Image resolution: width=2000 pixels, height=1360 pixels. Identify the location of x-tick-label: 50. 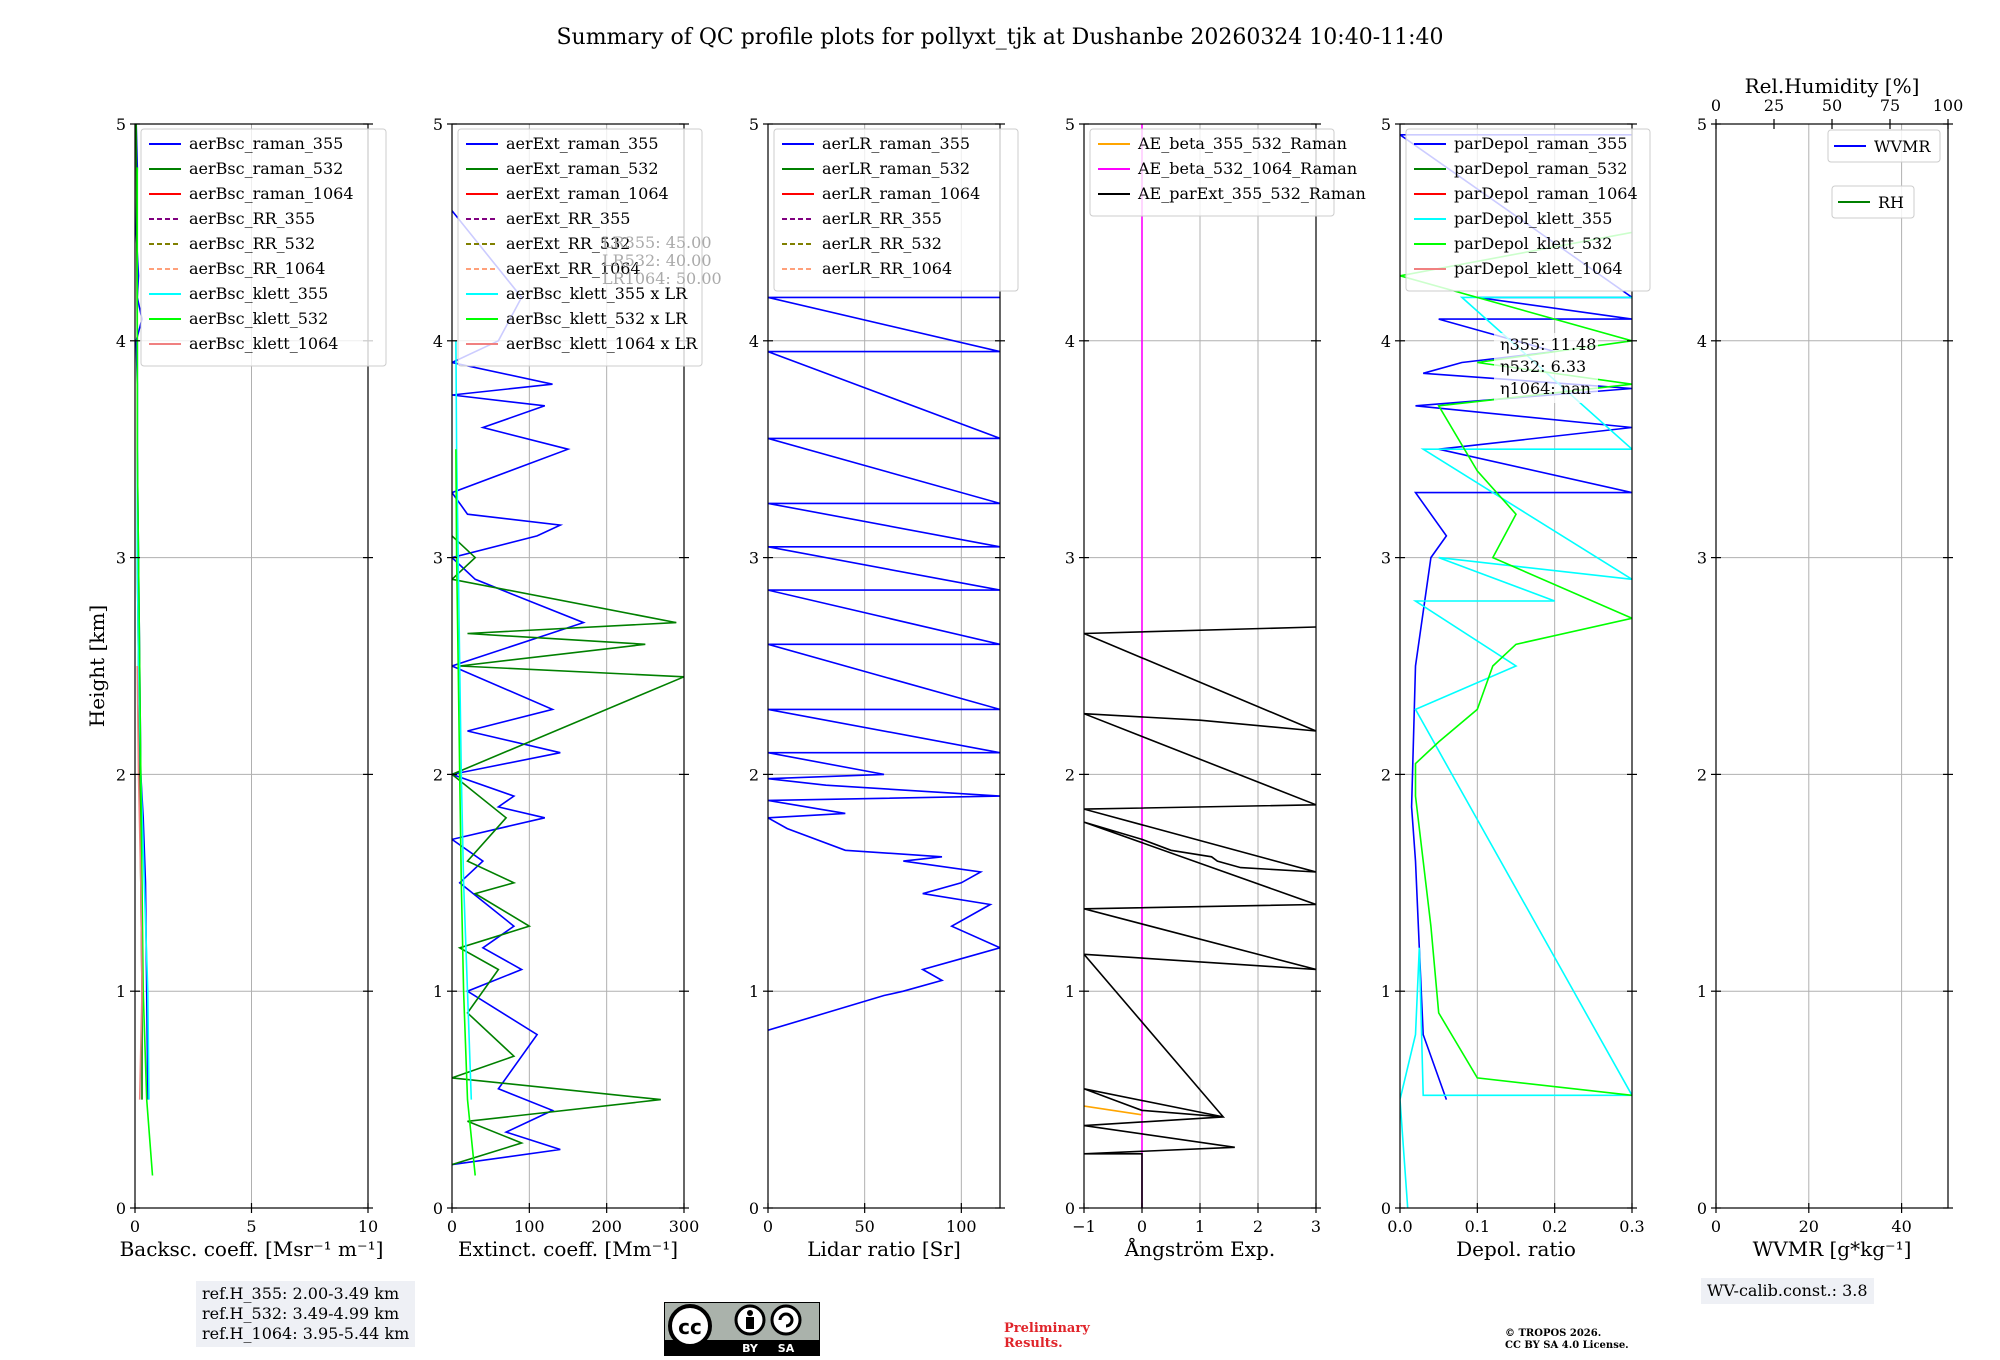
(864, 1226).